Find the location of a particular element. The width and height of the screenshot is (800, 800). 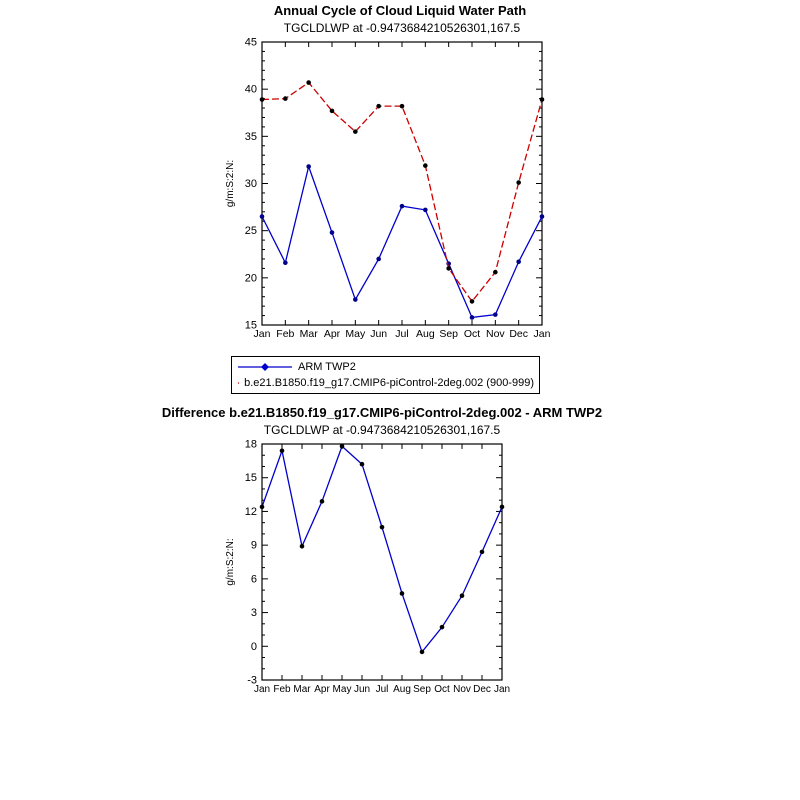

chart1-subtitle: TGCLDLWP at -0.9473684210526301,167.5 is located at coordinates (402, 28).